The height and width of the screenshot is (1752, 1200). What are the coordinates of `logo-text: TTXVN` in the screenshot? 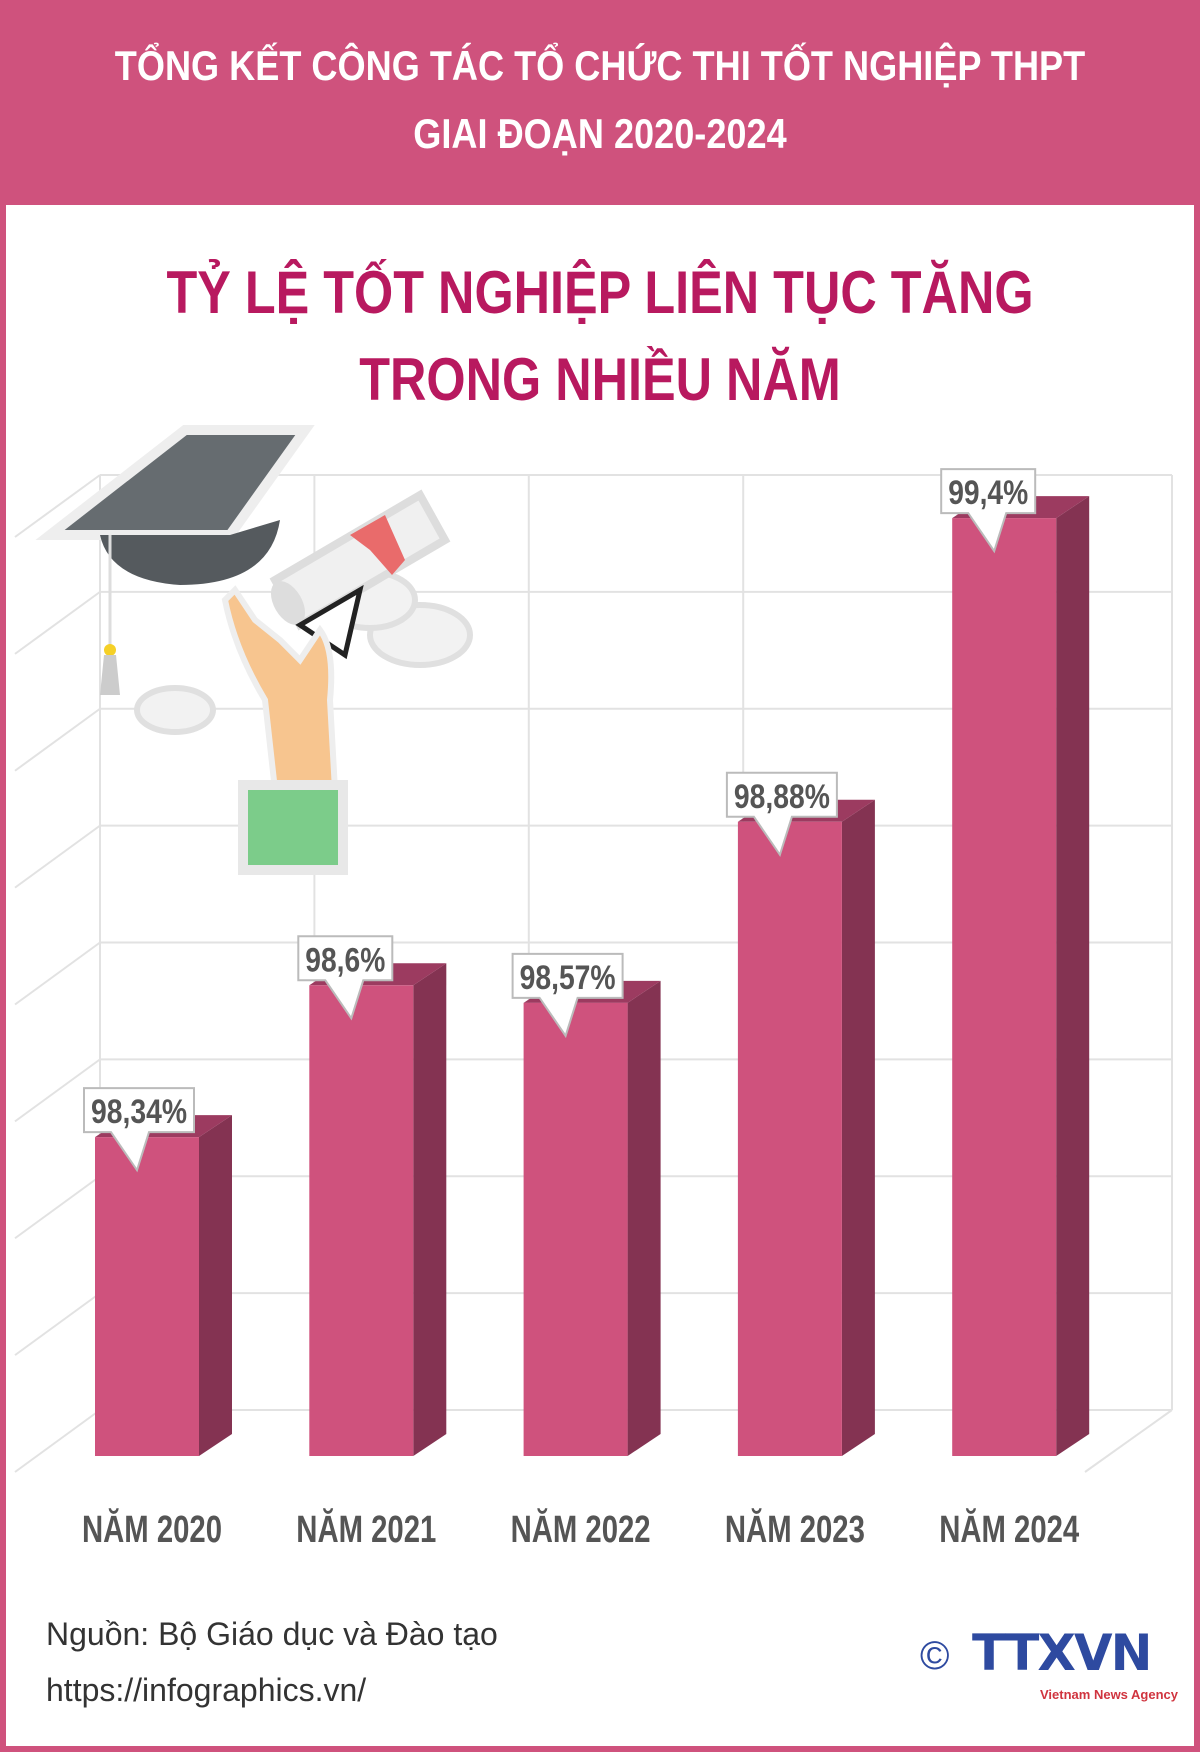 It's located at (1062, 1653).